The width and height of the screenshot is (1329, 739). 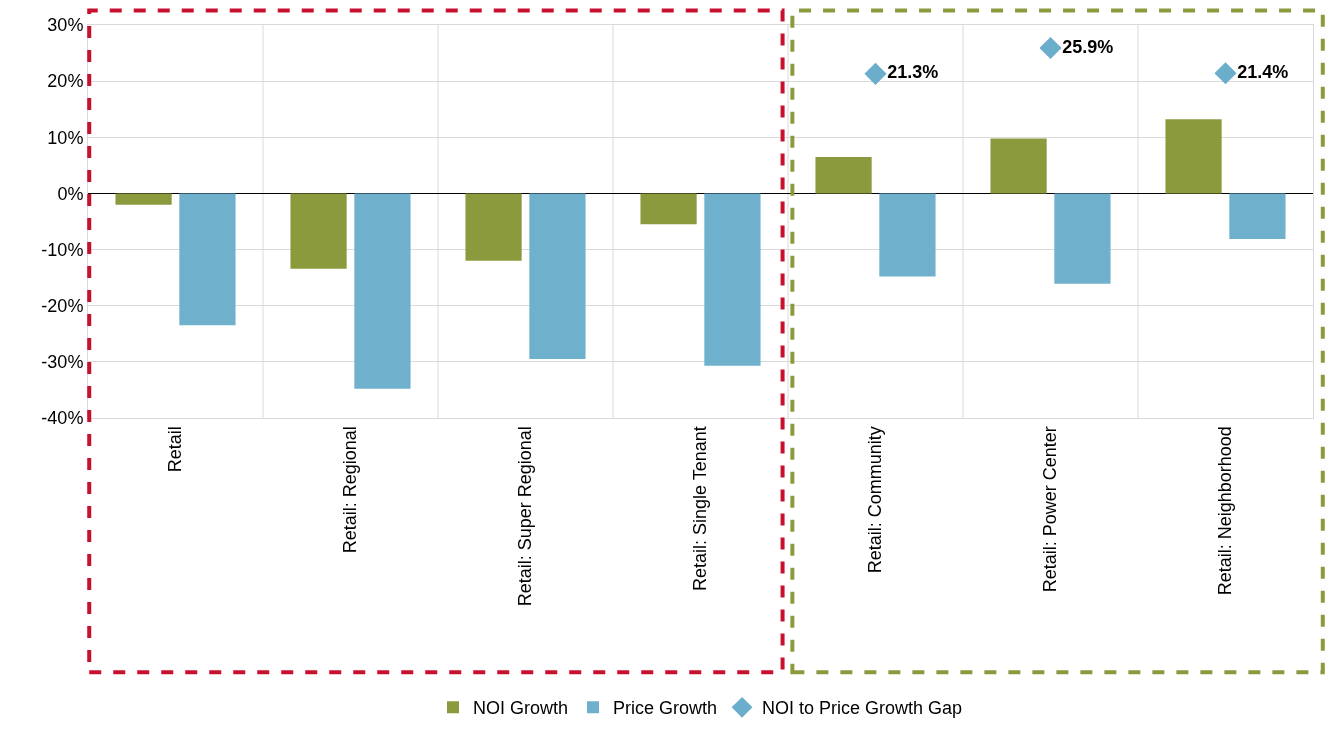 I want to click on data-label: 21.4%, so click(x=1263, y=71).